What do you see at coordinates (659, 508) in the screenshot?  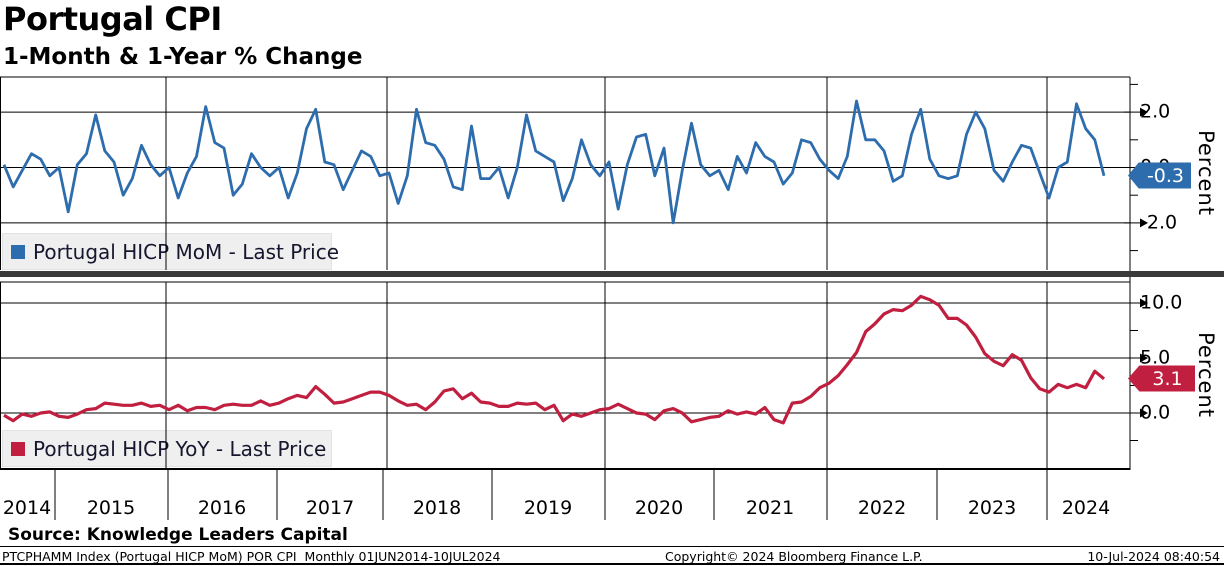 I see `xtick-2020: 2020` at bounding box center [659, 508].